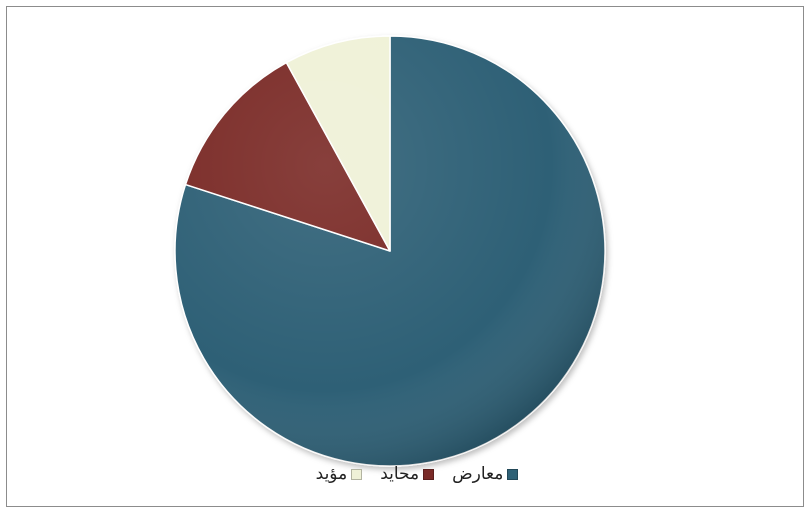  I want to click on legend-swatch-neutral, so click(429, 474).